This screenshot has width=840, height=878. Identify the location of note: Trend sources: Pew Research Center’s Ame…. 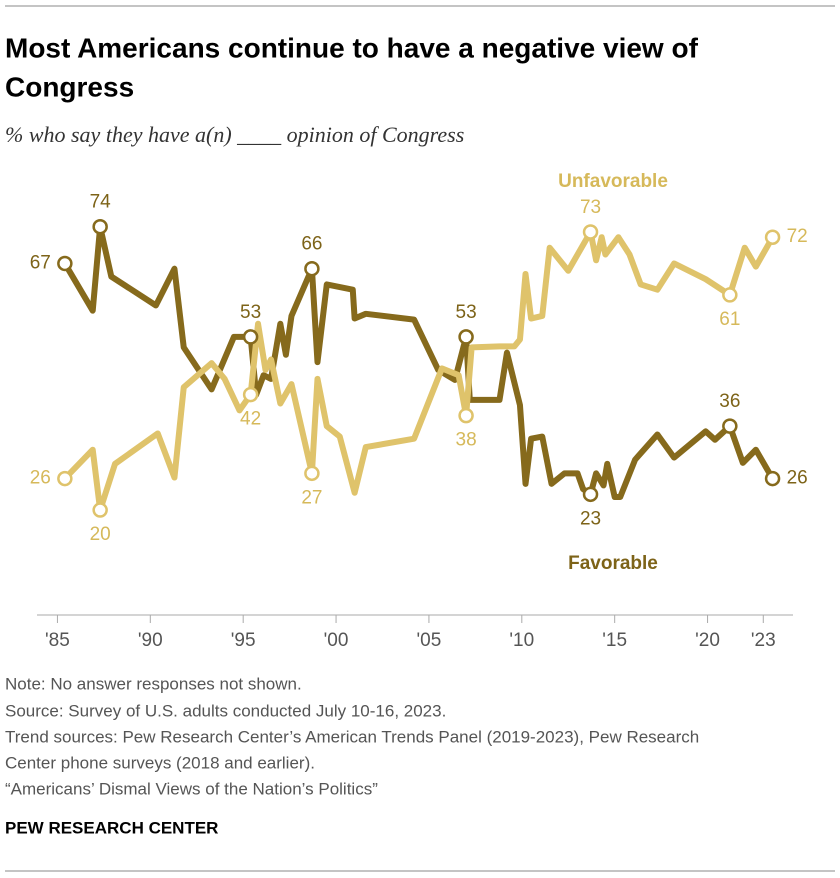
(352, 736).